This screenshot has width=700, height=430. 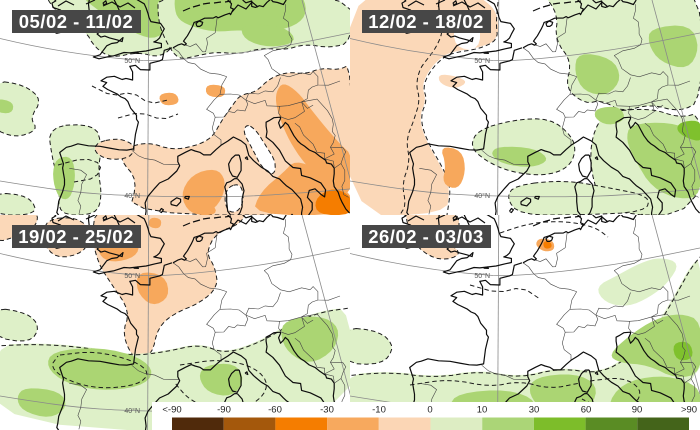 What do you see at coordinates (76, 21) in the screenshot?
I see `svg-text: 05/02 - 11/02` at bounding box center [76, 21].